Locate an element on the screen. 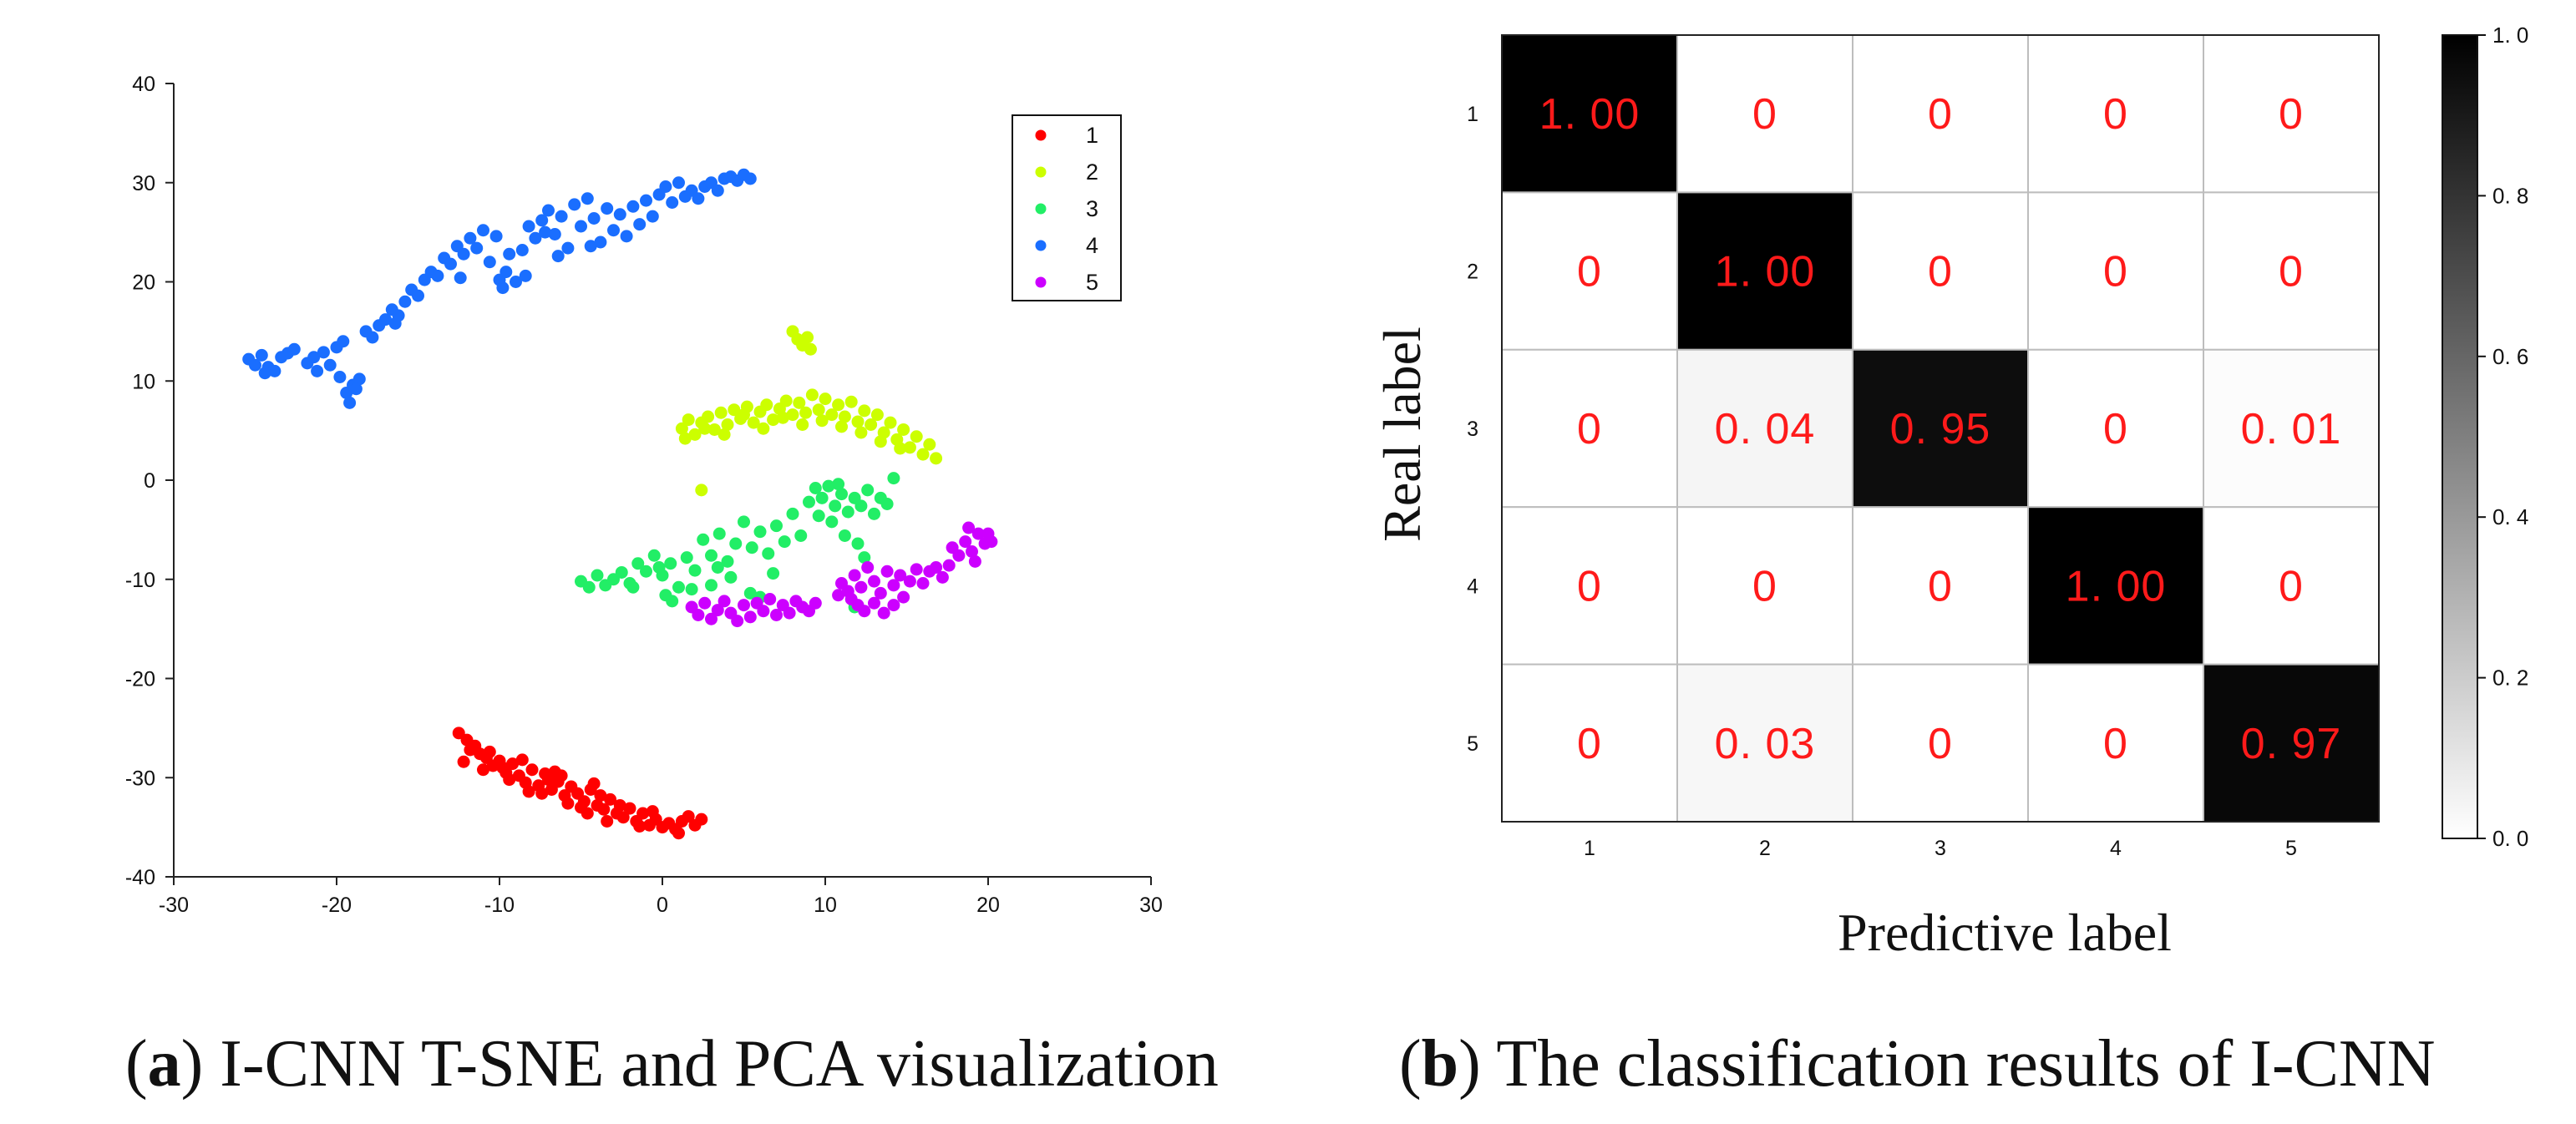 The width and height of the screenshot is (2576, 1124). y-tick-label: 2 is located at coordinates (1472, 272).